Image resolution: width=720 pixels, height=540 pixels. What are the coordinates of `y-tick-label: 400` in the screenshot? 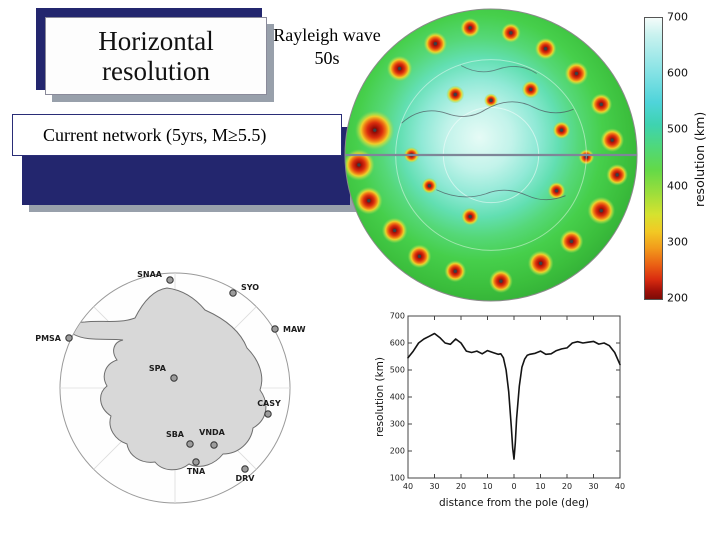 It's located at (397, 397).